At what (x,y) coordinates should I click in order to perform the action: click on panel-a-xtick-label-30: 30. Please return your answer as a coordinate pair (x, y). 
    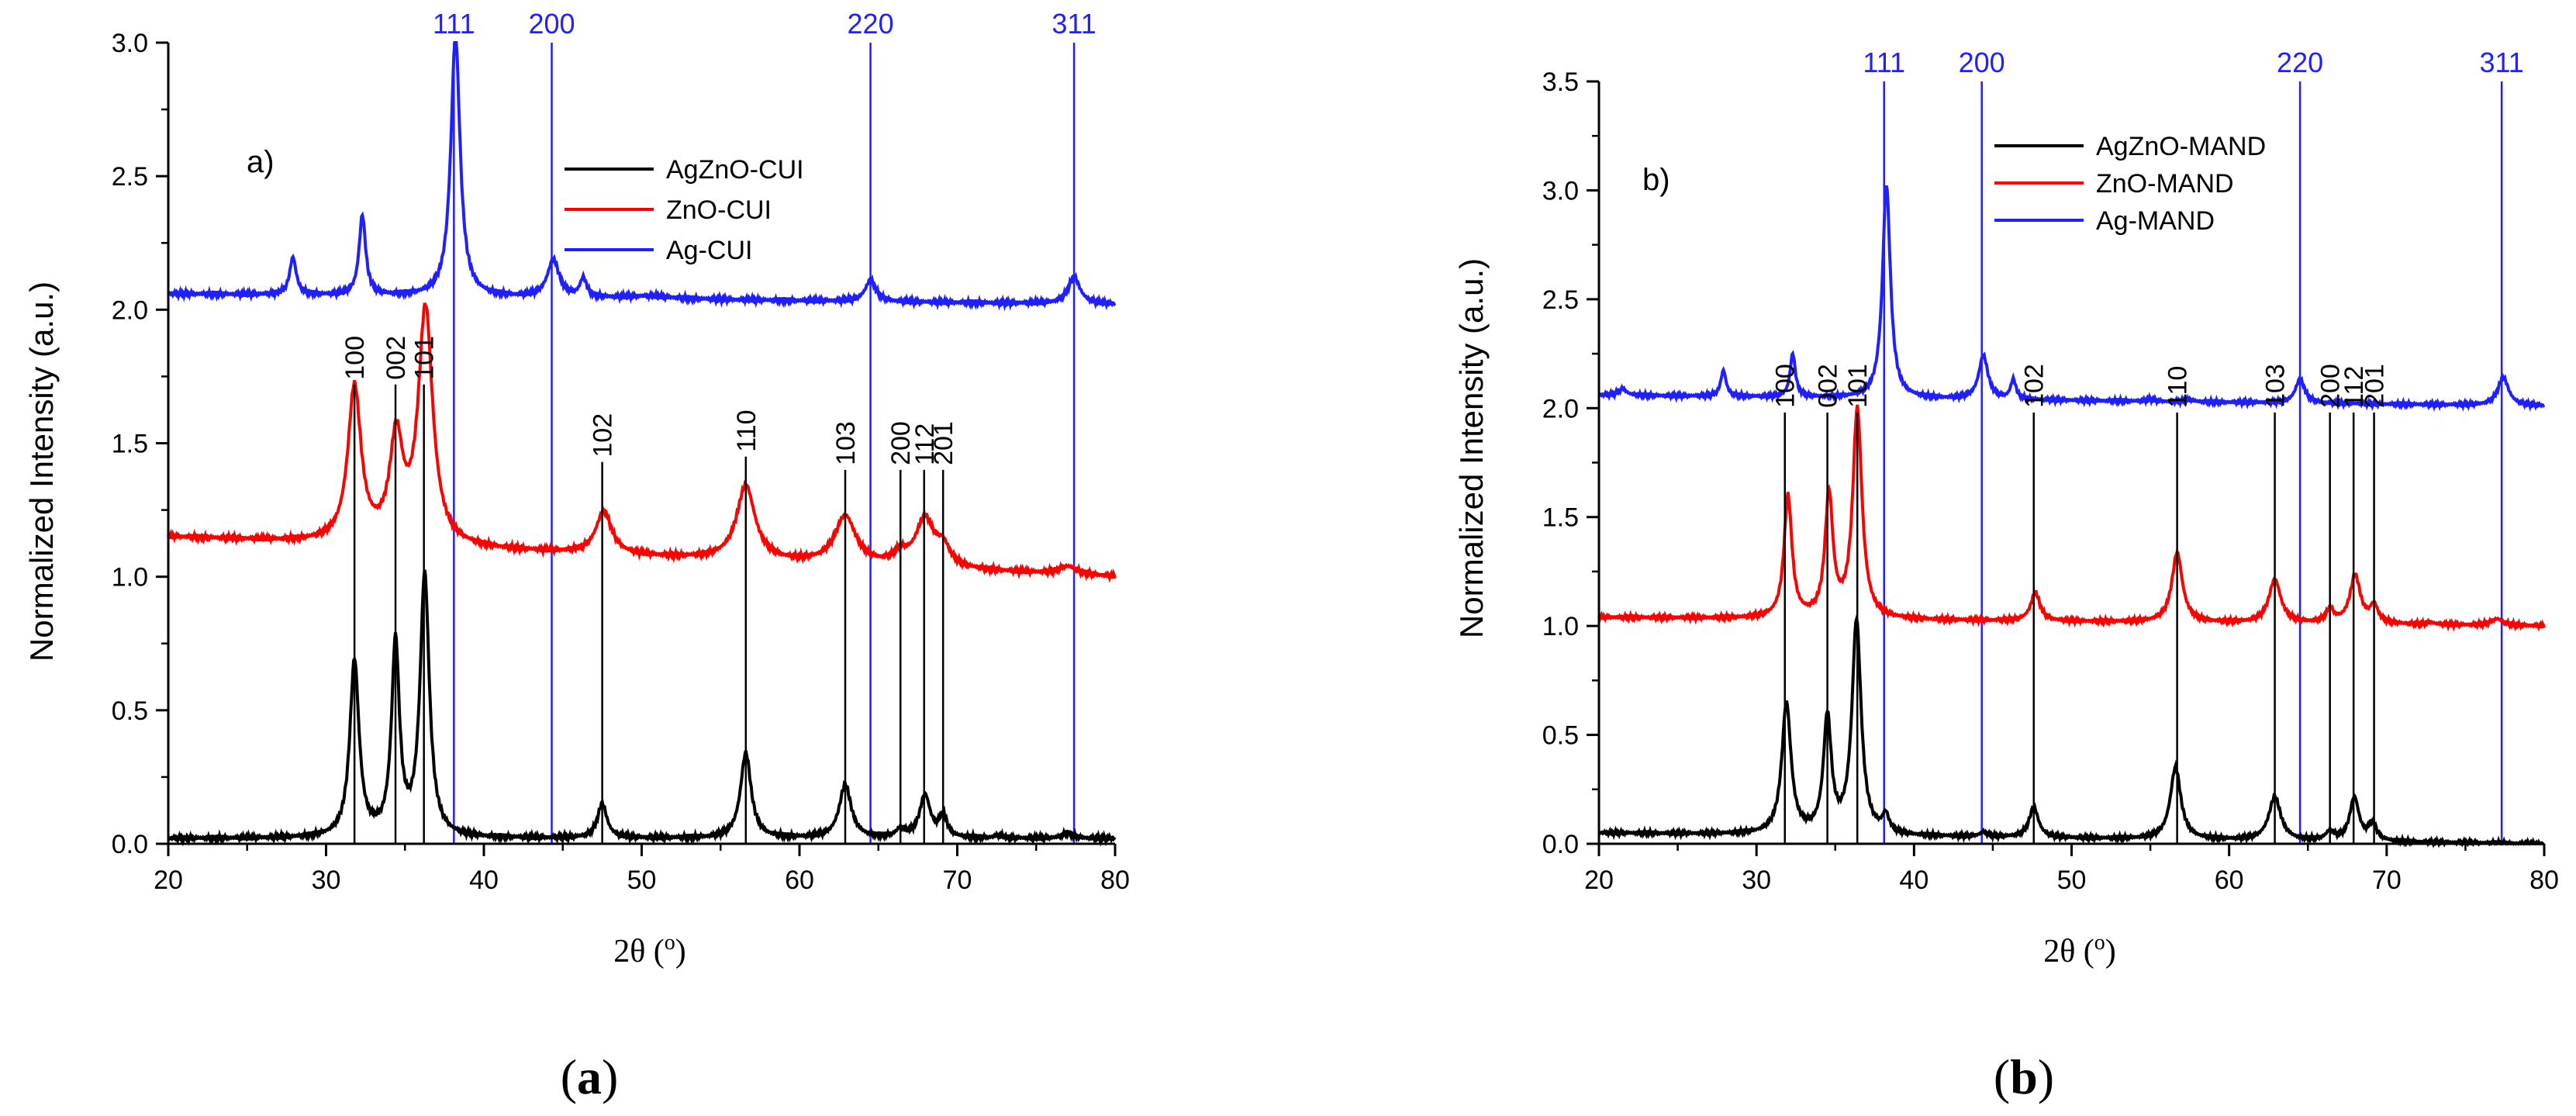
    Looking at the image, I should click on (326, 881).